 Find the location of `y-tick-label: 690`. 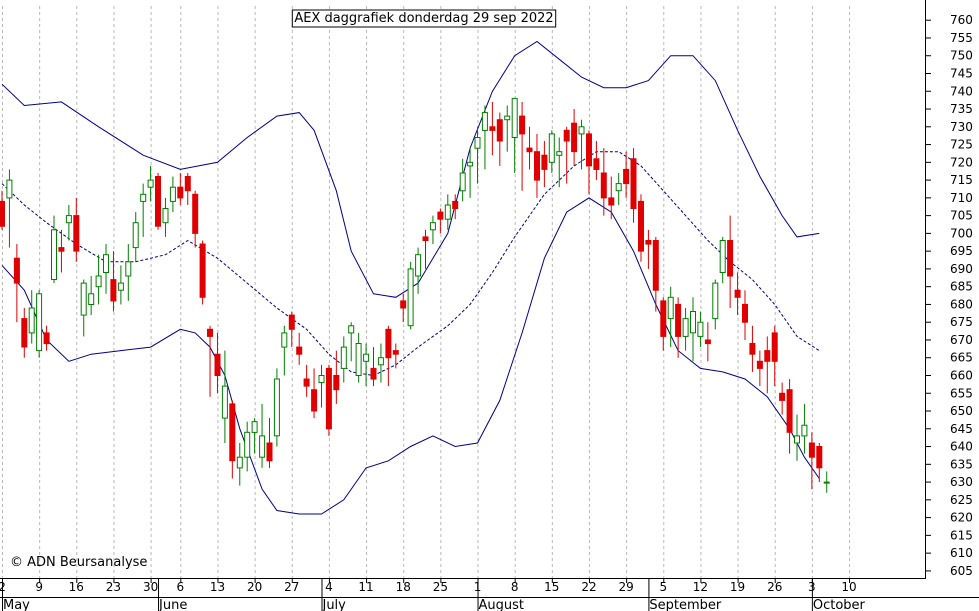

y-tick-label: 690 is located at coordinates (961, 269).